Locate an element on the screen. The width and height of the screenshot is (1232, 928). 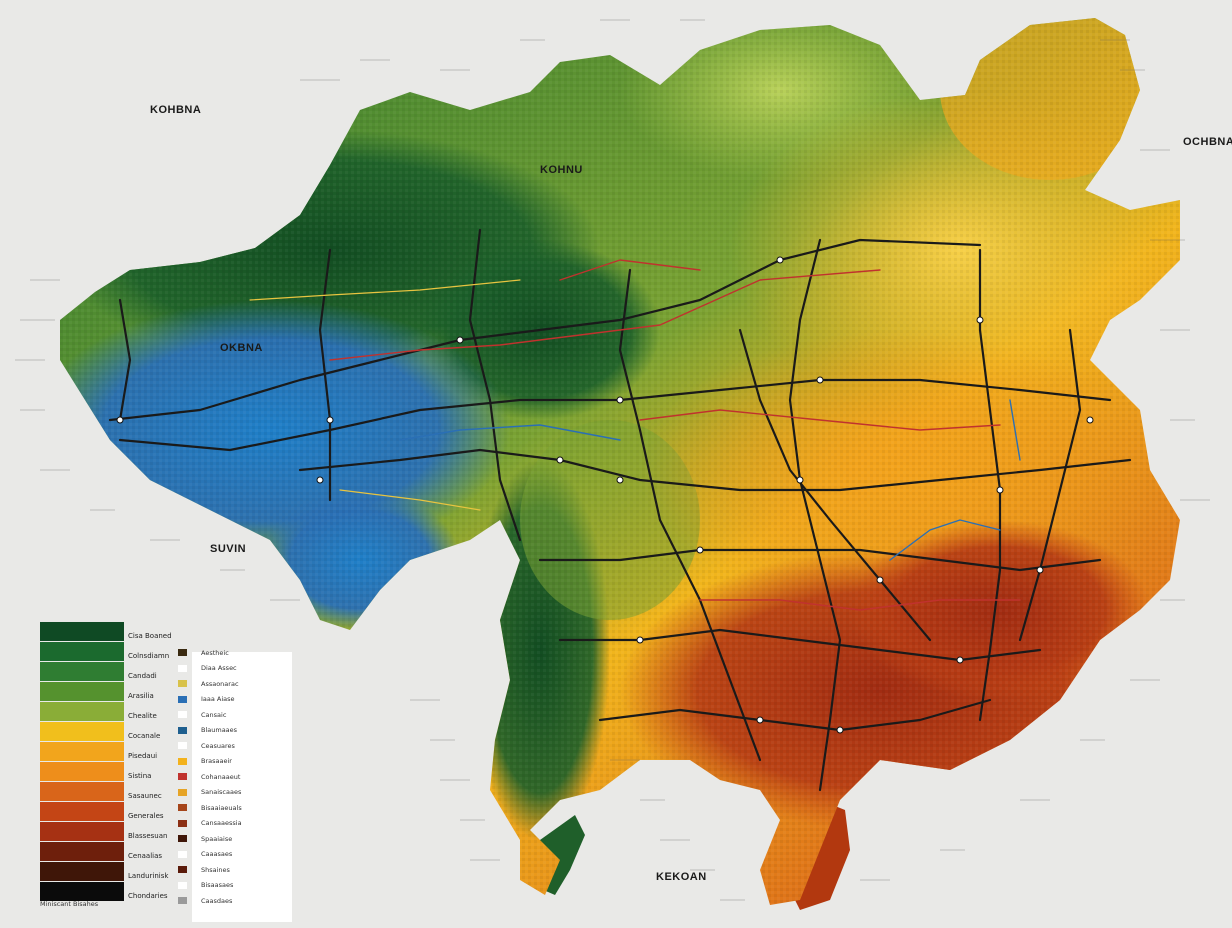
region-label-sw: SUVIN is located at coordinates (228, 549).